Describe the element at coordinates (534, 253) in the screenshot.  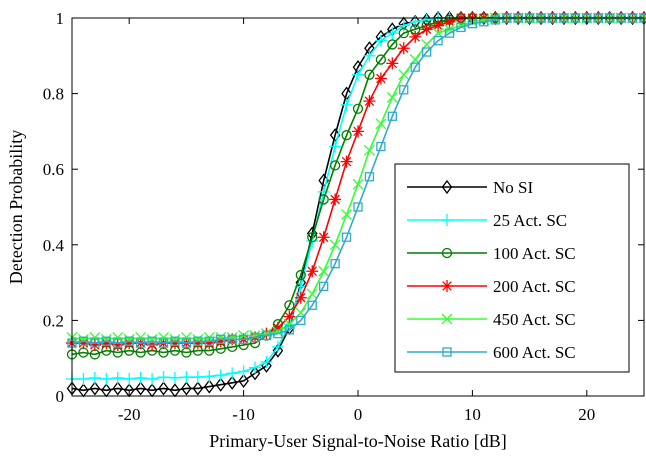
I see `legend-label: 100 Act. SC` at that location.